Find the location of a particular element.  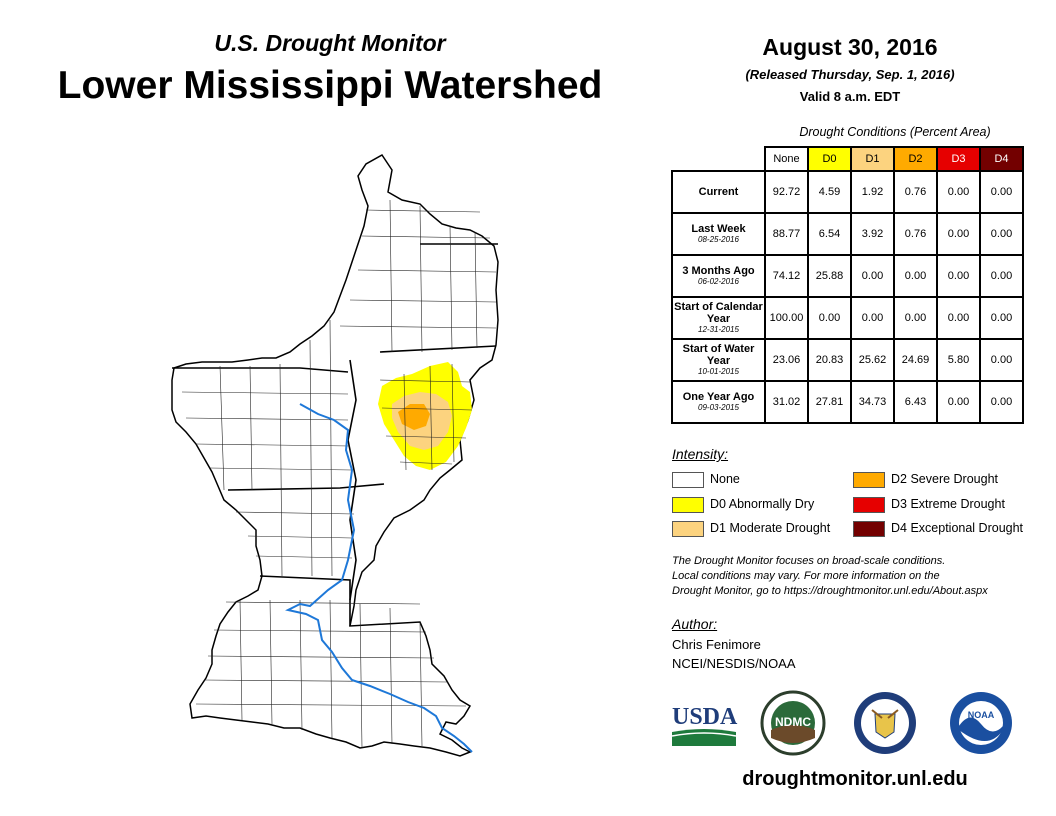

ndmc-logo-text: NDMC is located at coordinates (793, 722).